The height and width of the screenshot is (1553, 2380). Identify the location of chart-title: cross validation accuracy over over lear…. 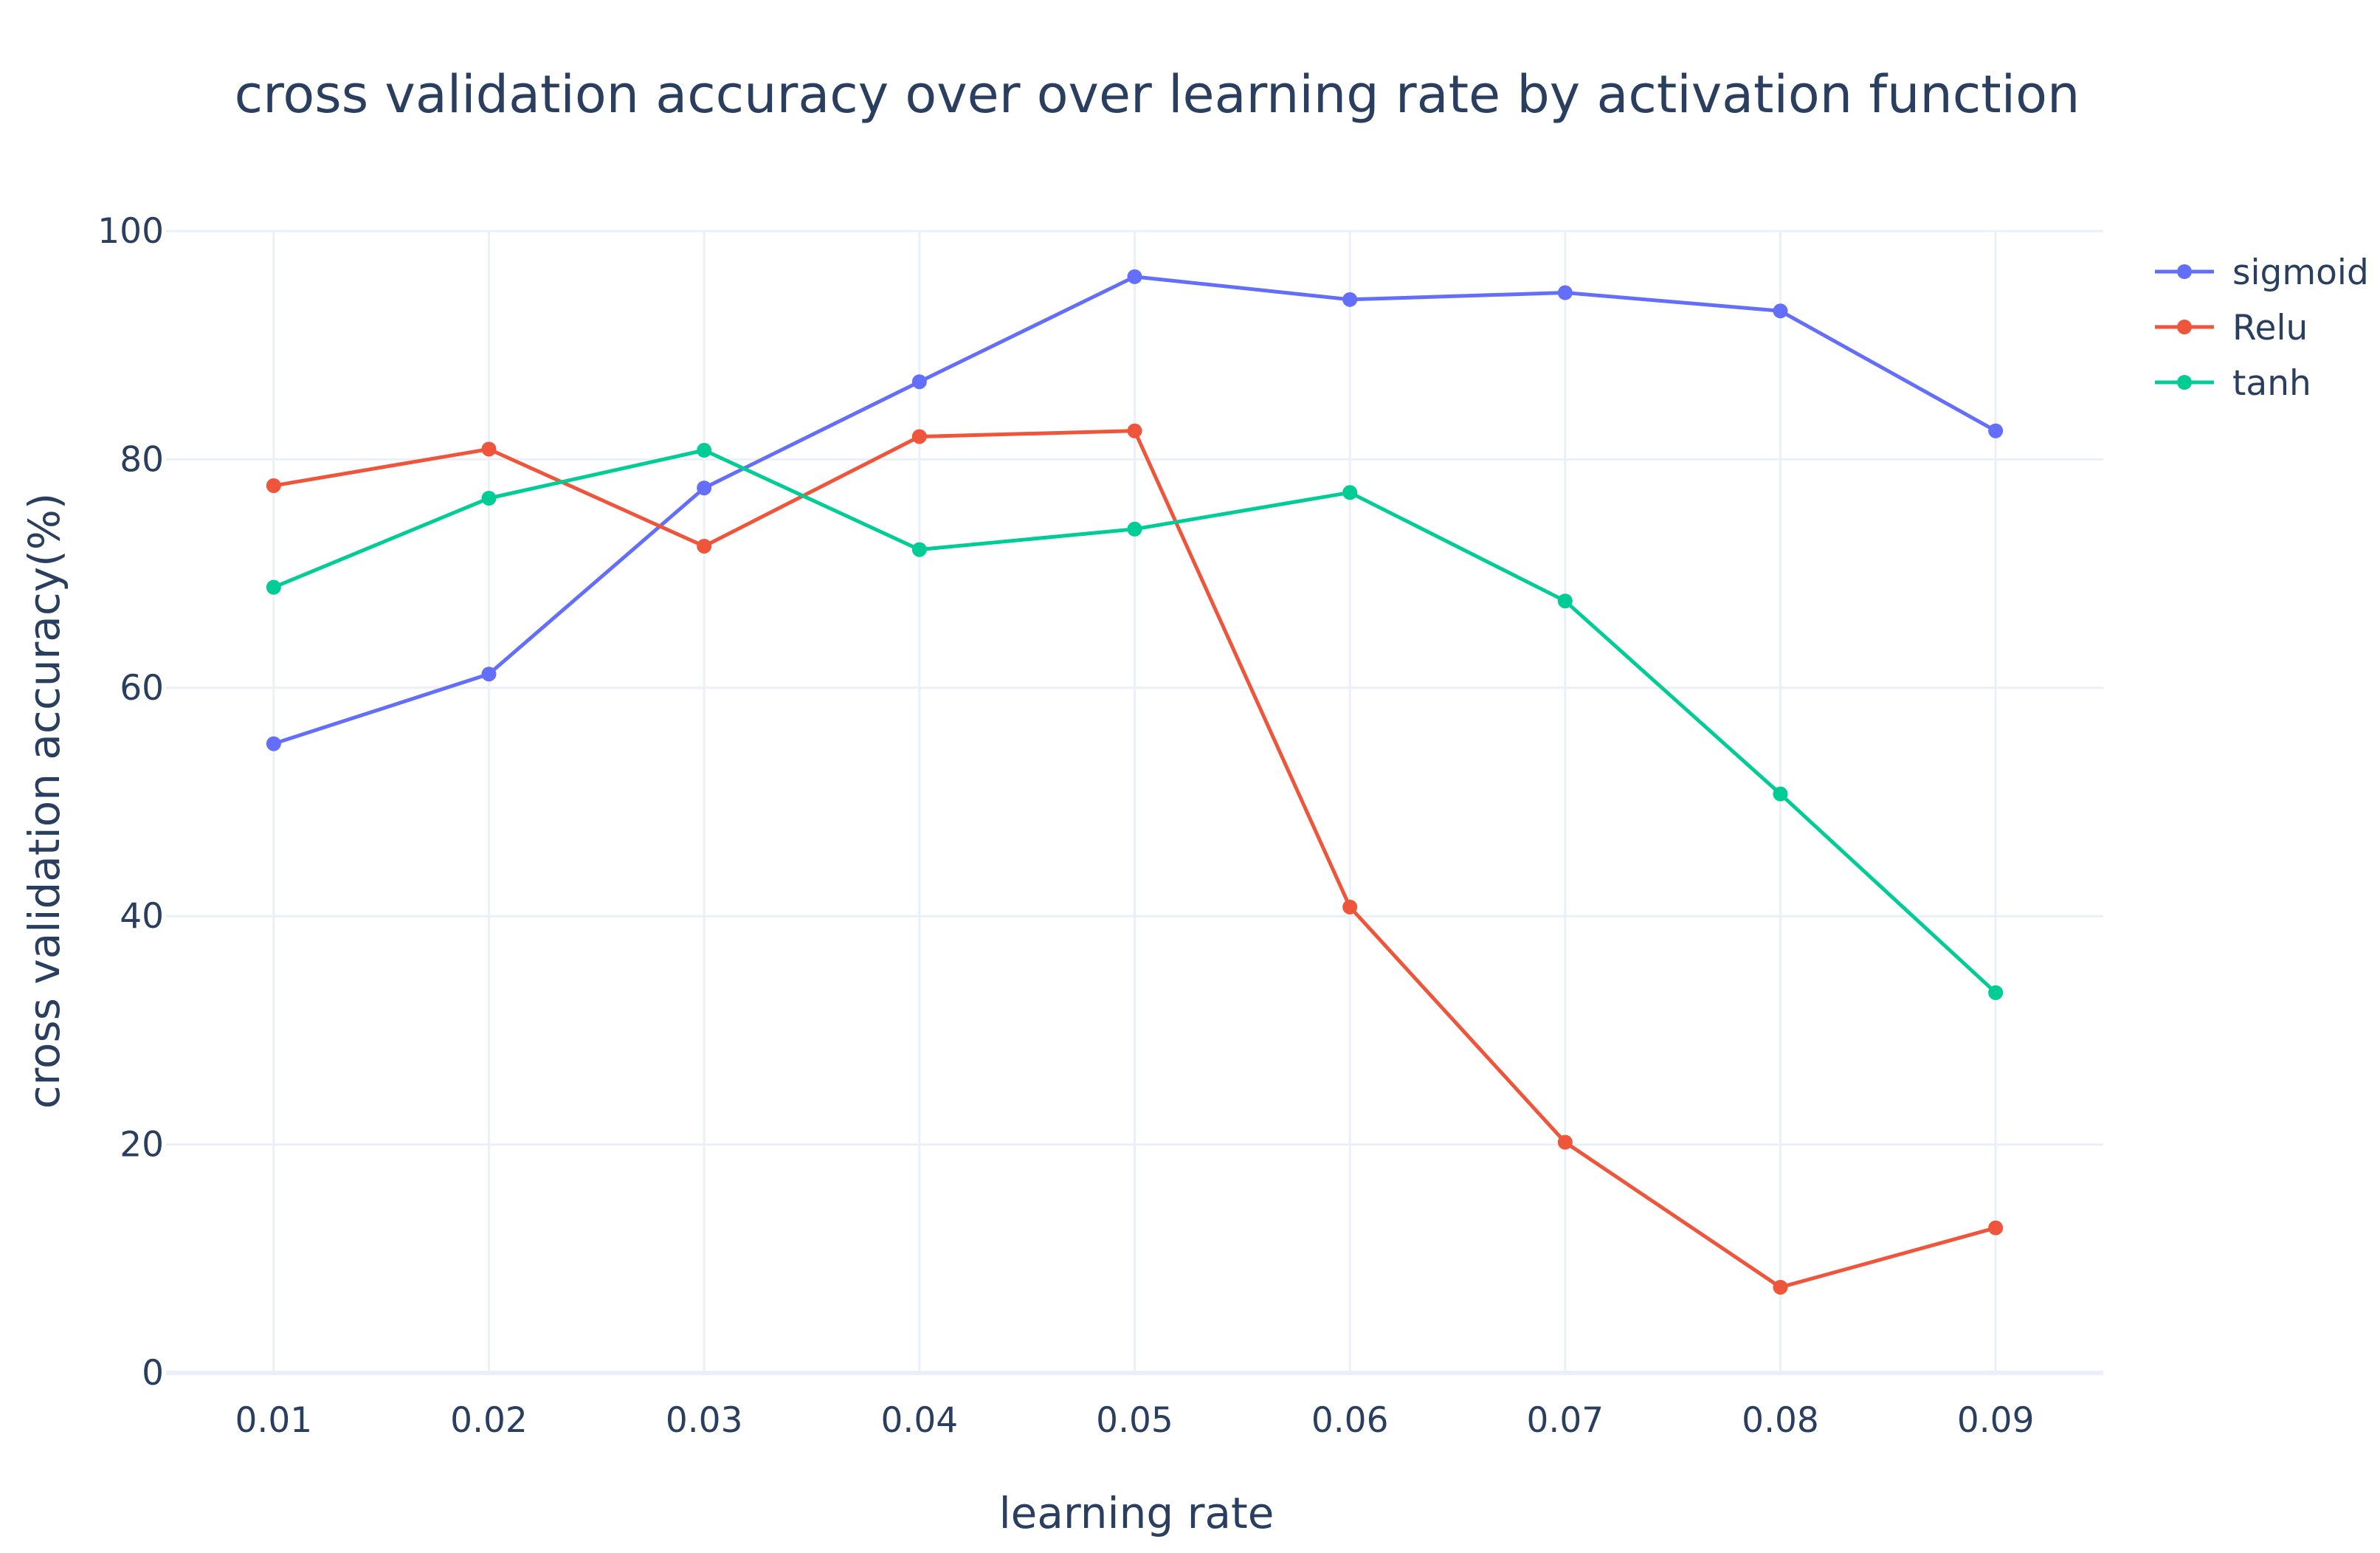
(1158, 95).